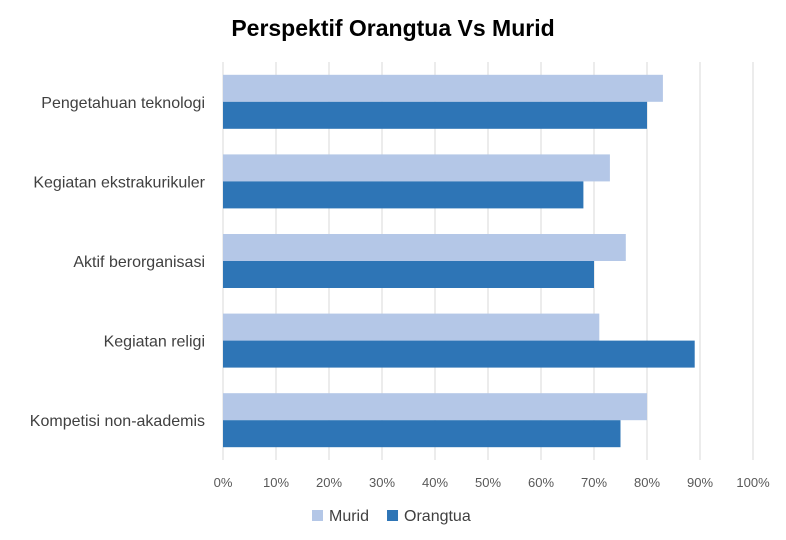  Describe the element at coordinates (329, 482) in the screenshot. I see `x-tick-label: 20%` at that location.